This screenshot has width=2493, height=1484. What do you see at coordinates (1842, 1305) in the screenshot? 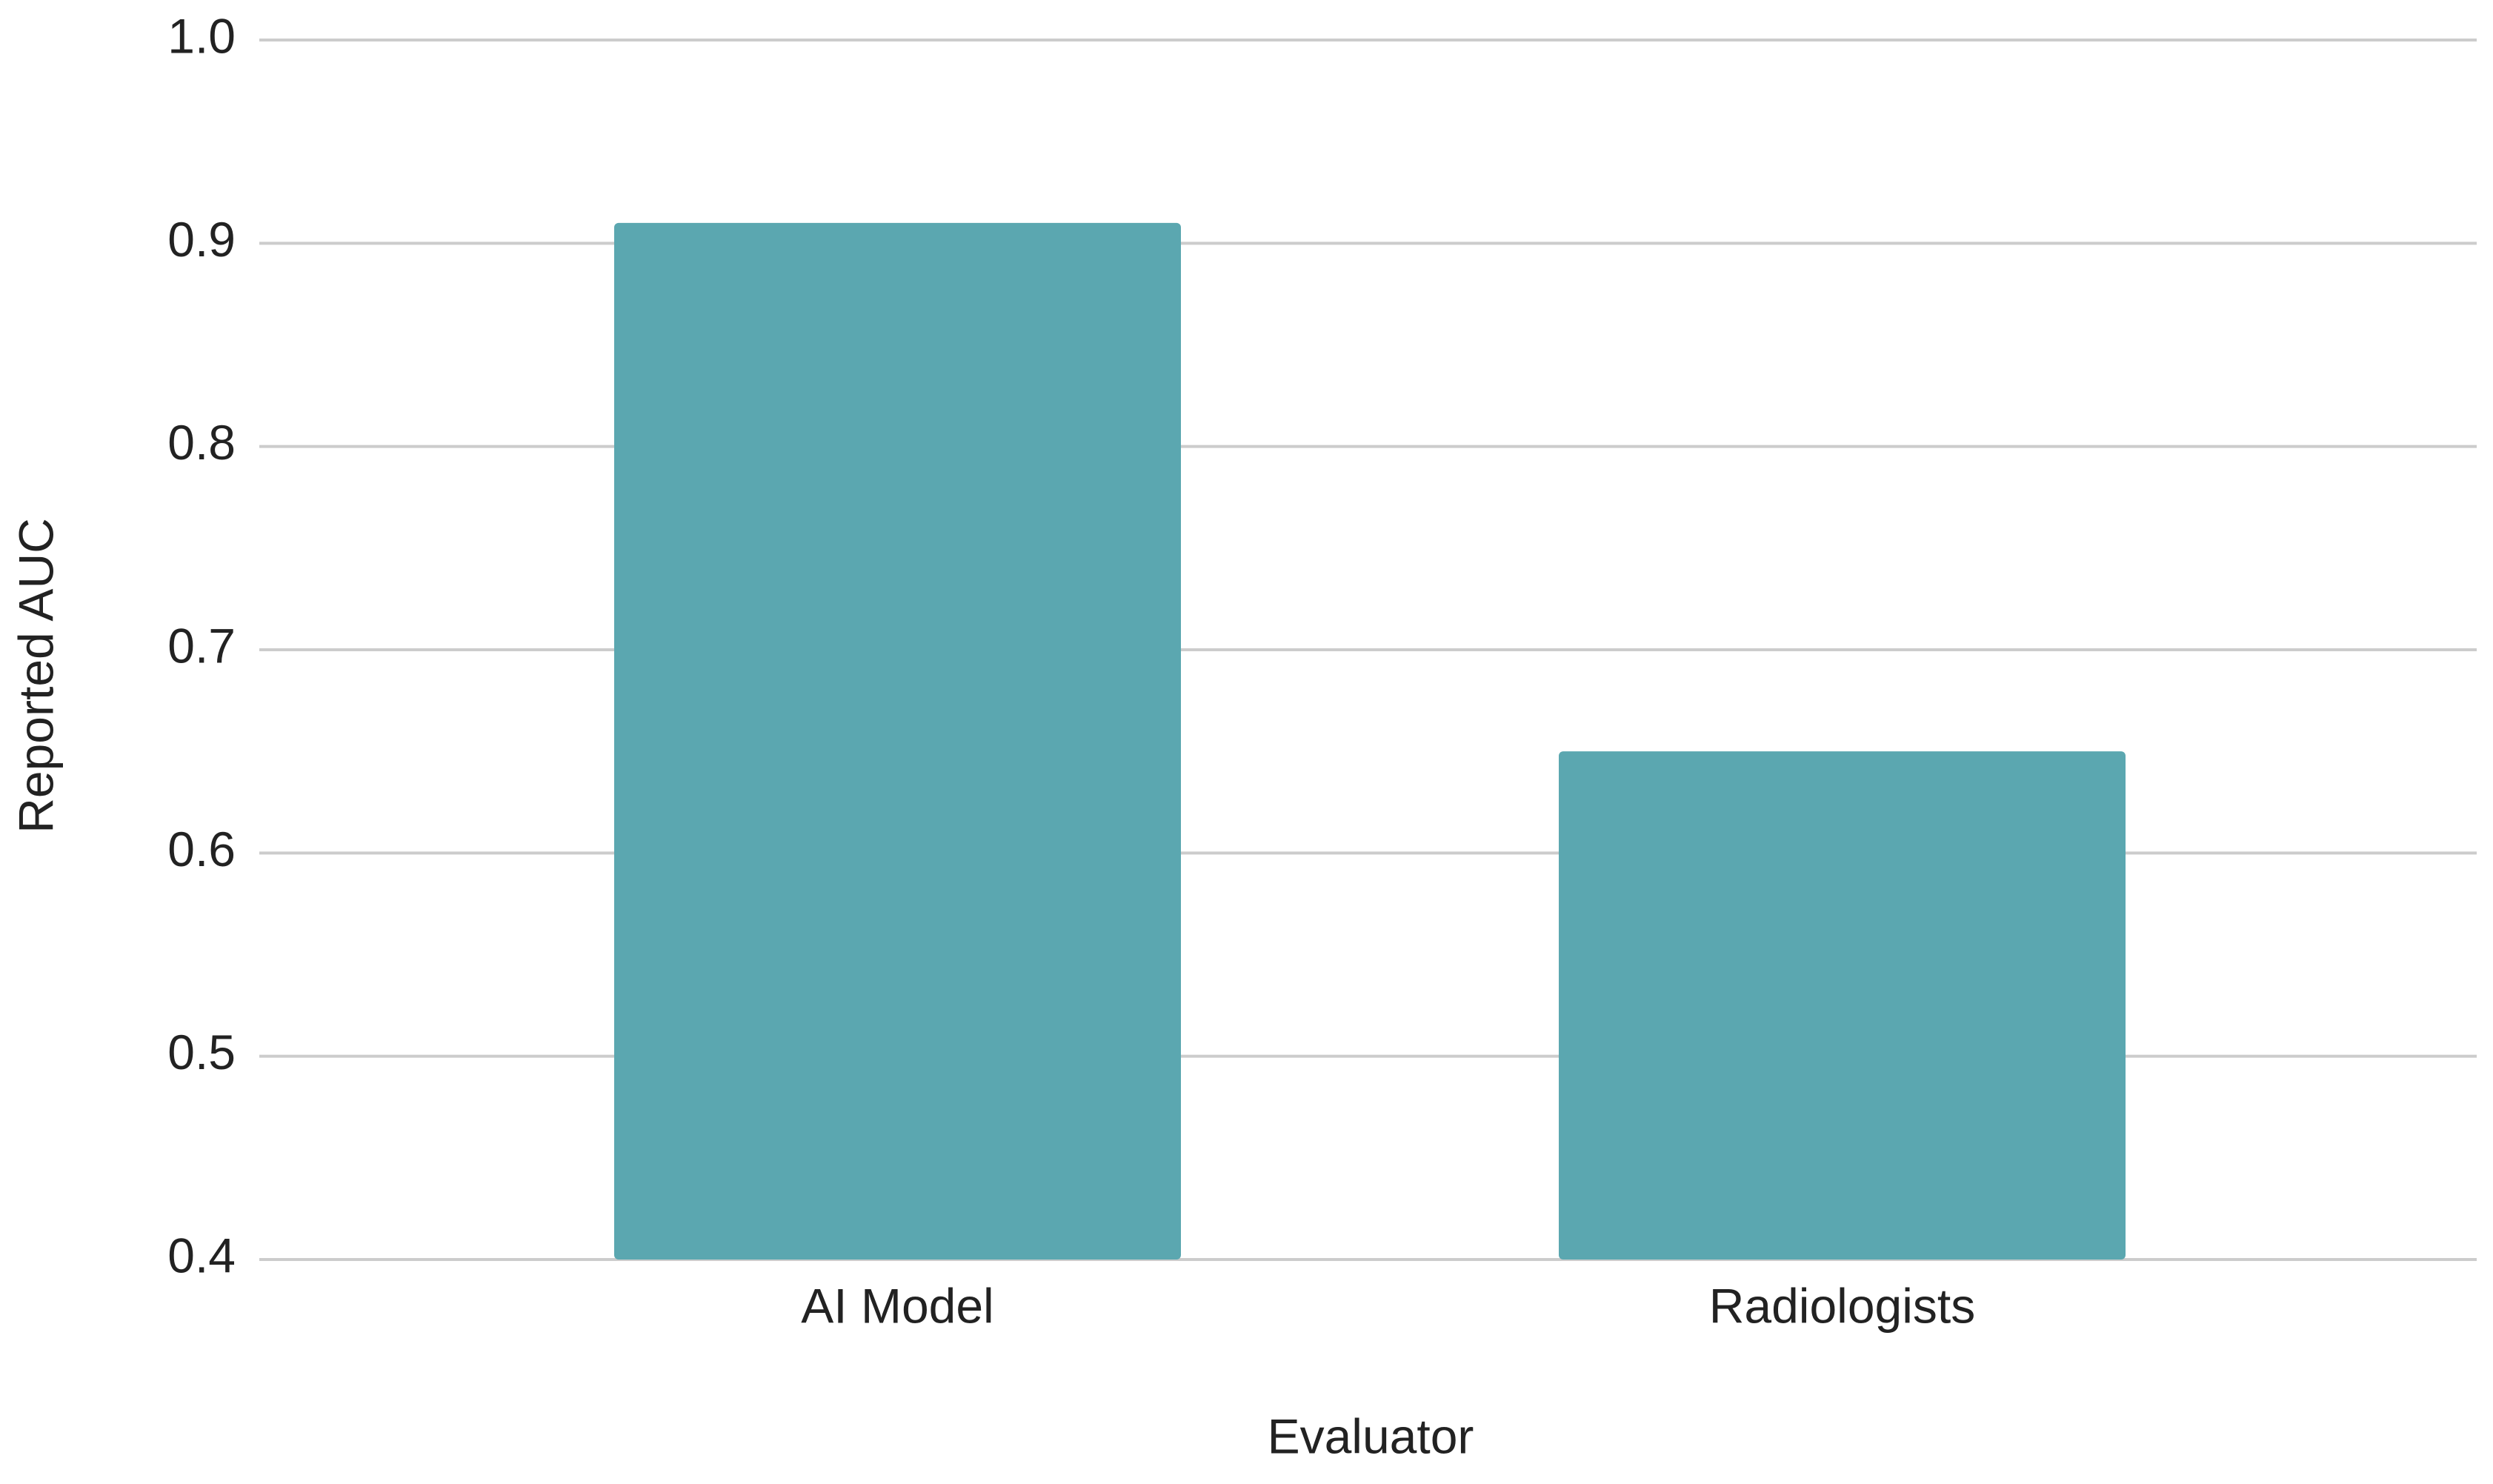
I see `x-tick-label: Radiologists` at bounding box center [1842, 1305].